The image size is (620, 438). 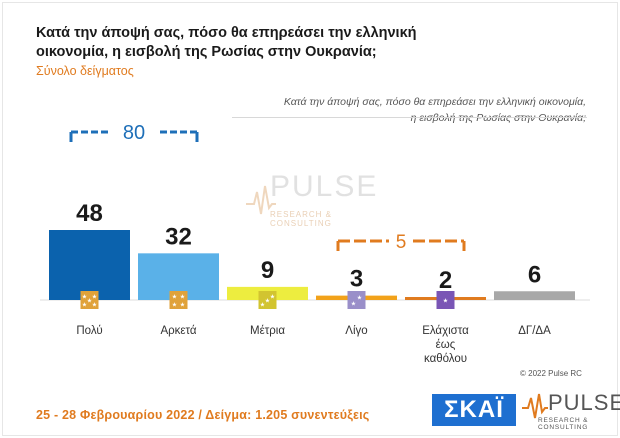 I want to click on pulse-logo-text: PULSE, so click(x=584, y=402).